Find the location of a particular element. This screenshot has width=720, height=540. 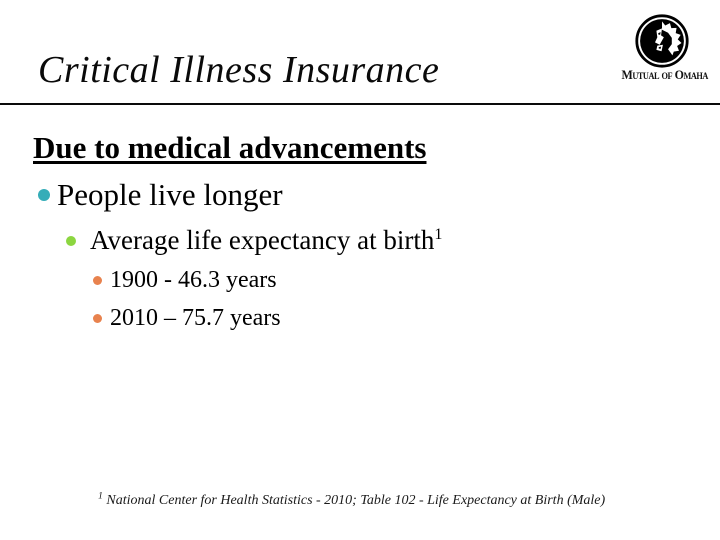

bullet-level1: People live longer is located at coordinates (160, 195).